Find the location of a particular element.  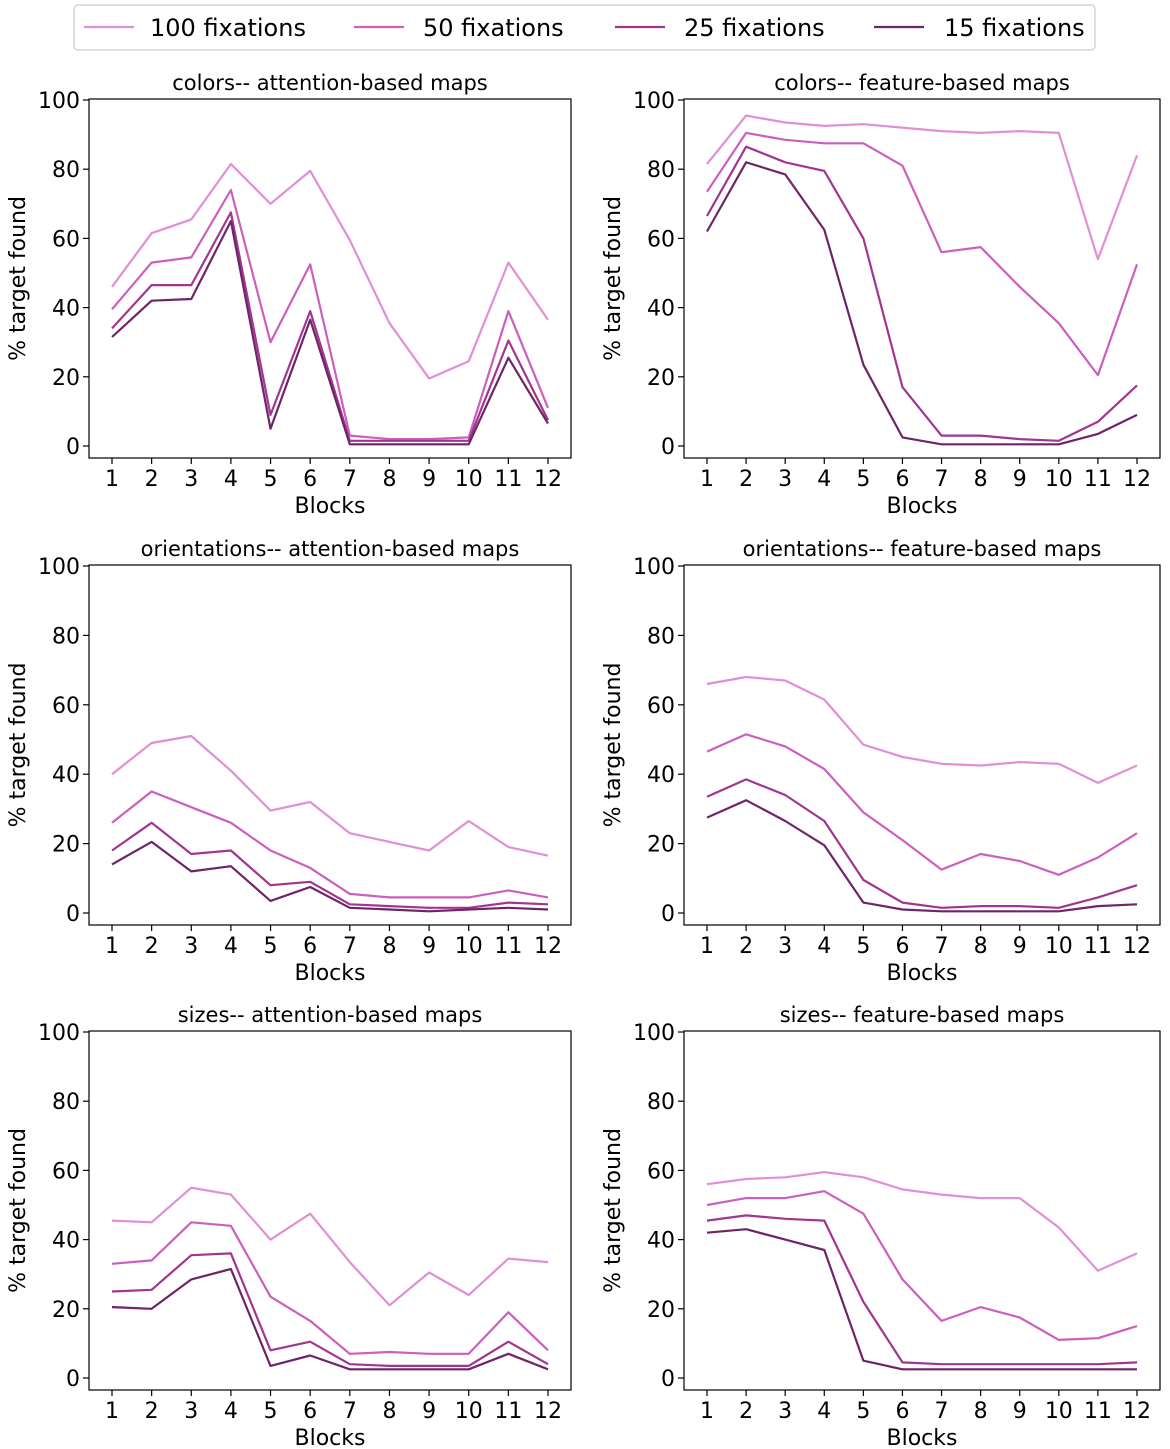

x-tick-label: 2 is located at coordinates (746, 1411).